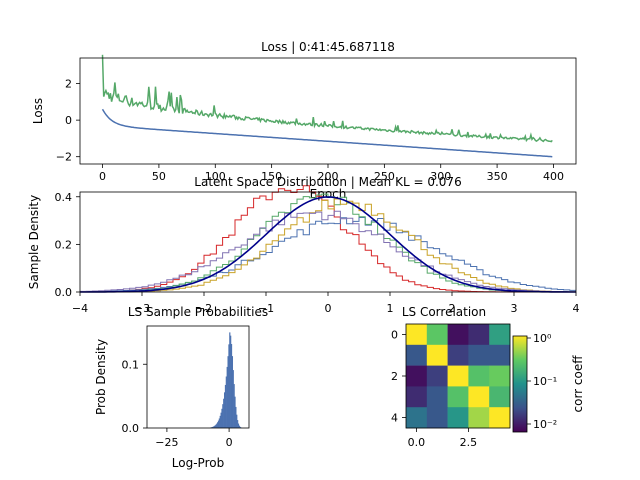 This screenshot has height=480, width=640. Describe the element at coordinates (229, 442) in the screenshot. I see `hist-xtick-label: 0` at that location.